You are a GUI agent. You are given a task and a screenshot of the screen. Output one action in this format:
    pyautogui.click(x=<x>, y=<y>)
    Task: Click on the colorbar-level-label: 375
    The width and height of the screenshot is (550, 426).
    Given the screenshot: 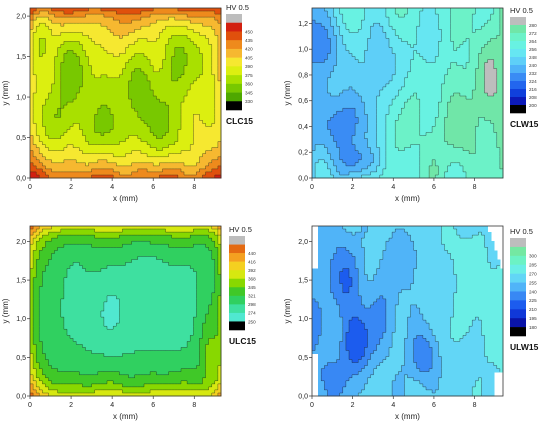 What is the action you would take?
    pyautogui.click(x=249, y=75)
    